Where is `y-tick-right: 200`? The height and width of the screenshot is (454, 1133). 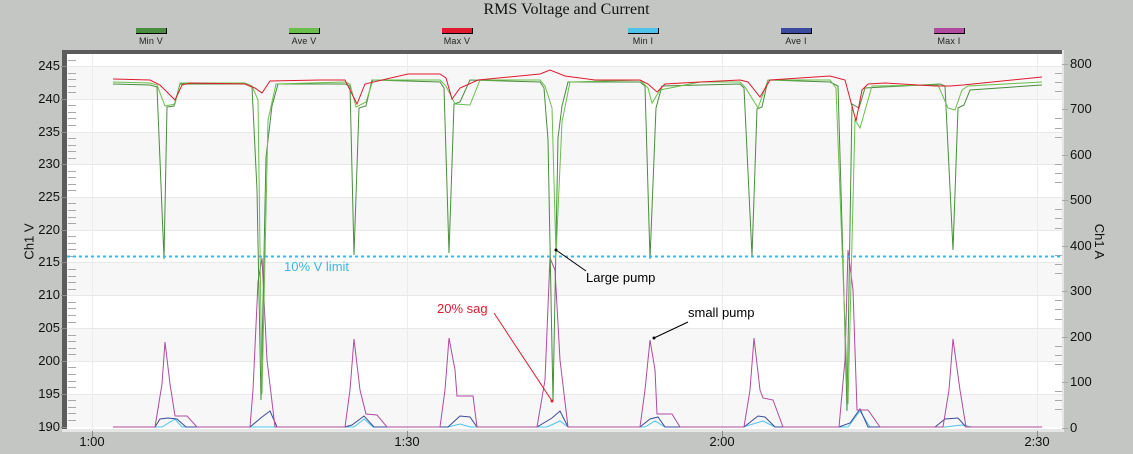 y-tick-right: 200 is located at coordinates (1081, 336).